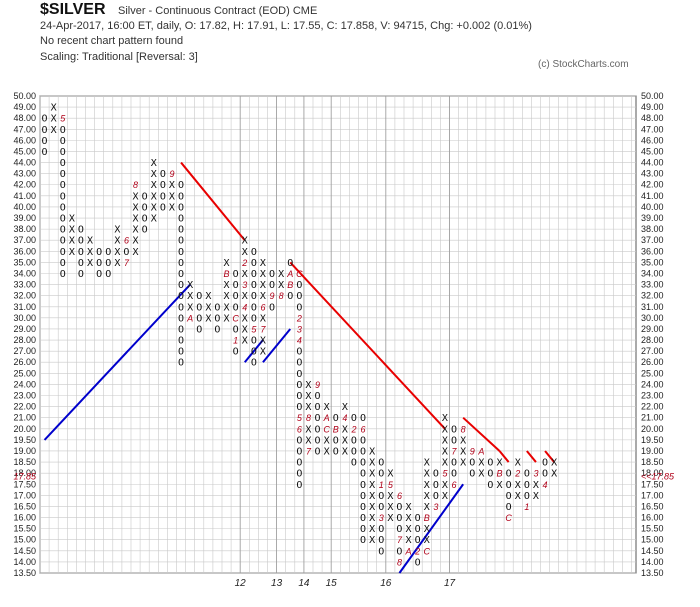  I want to click on month-marker: 4, so click(244, 307).